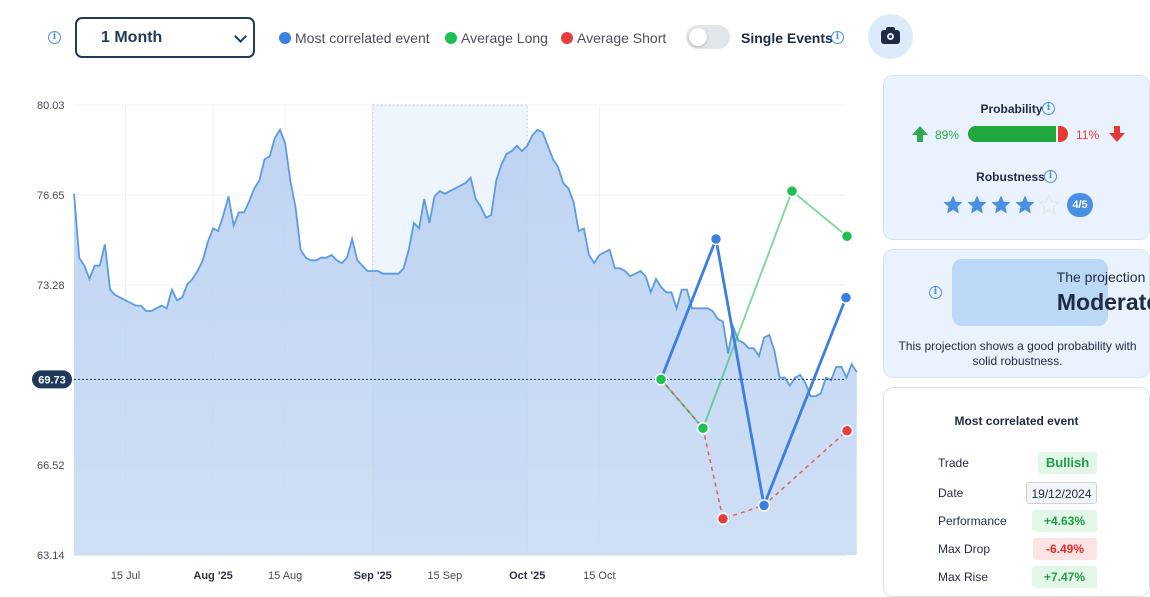 The width and height of the screenshot is (1150, 597). Describe the element at coordinates (1016, 549) in the screenshot. I see `stat-row-max-drop: Max Drop -6.49%` at that location.